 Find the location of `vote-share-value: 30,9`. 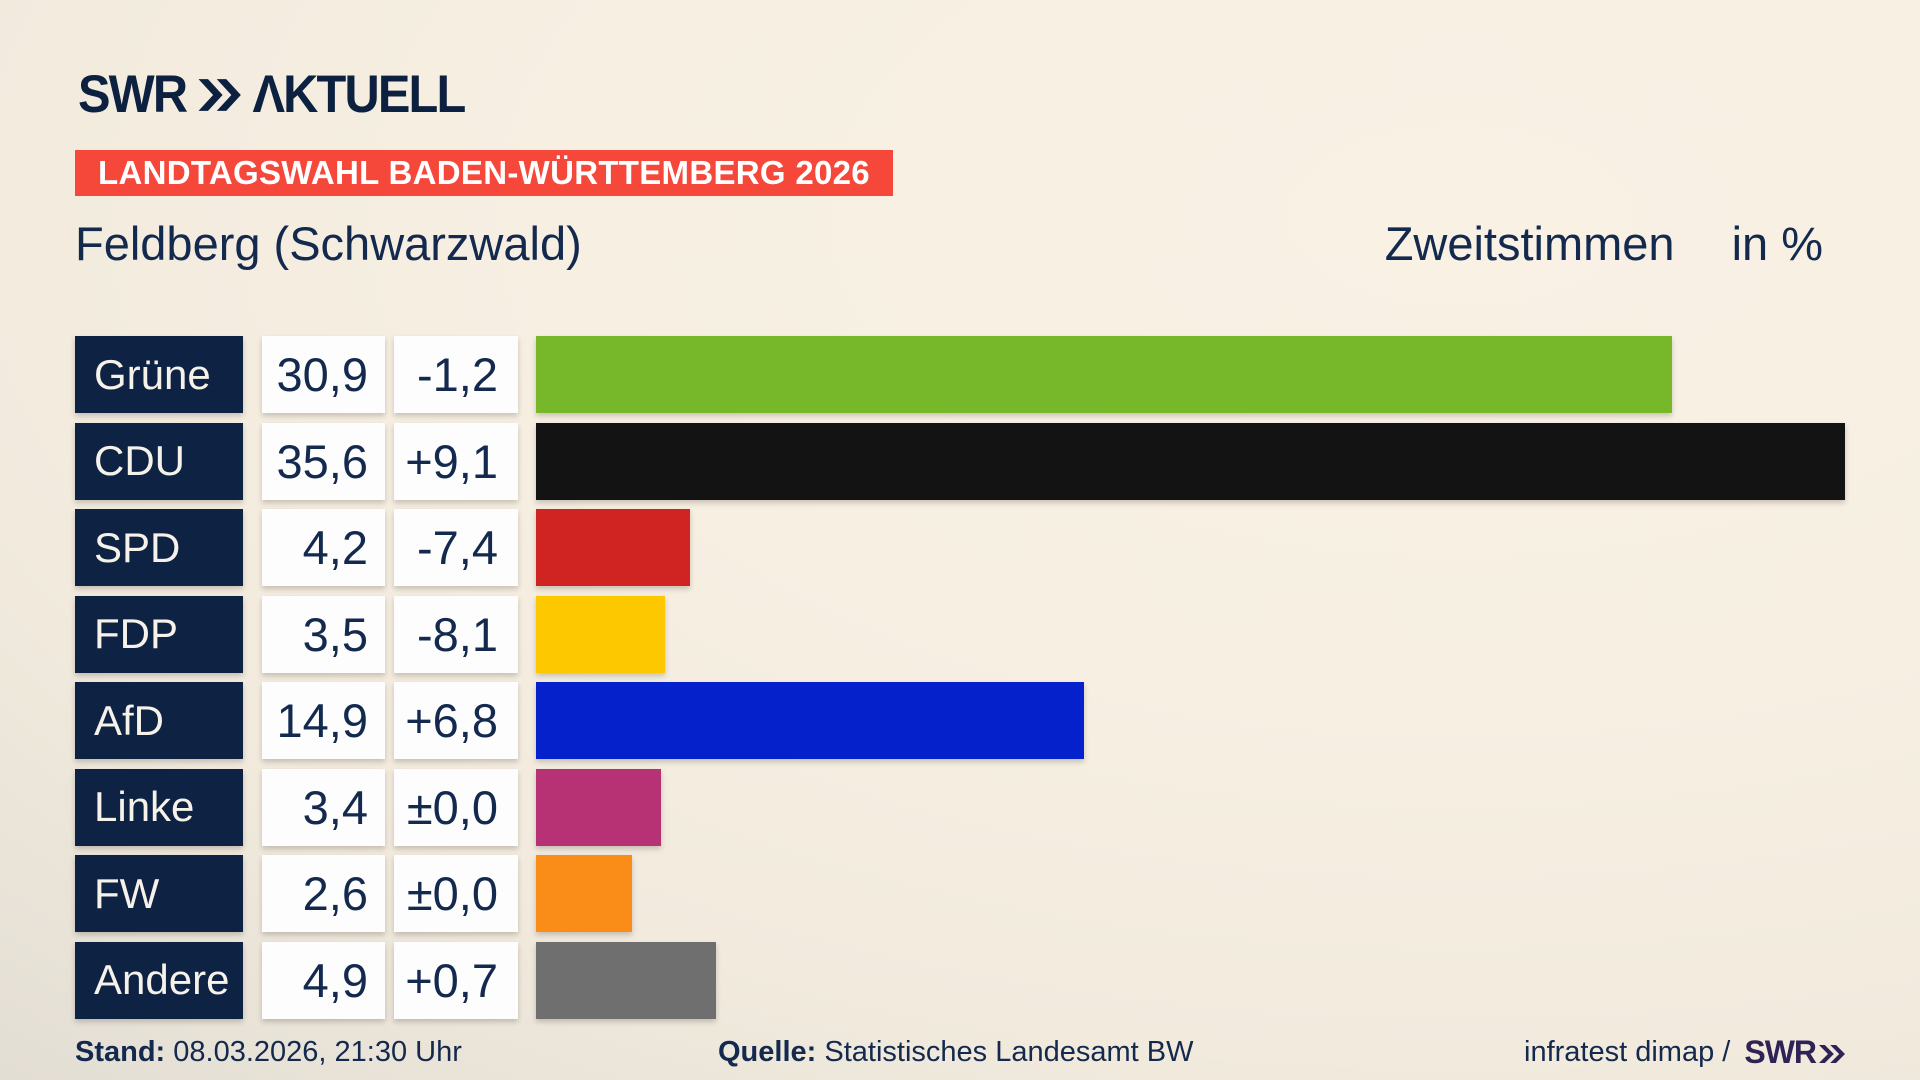

vote-share-value: 30,9 is located at coordinates (323, 374).